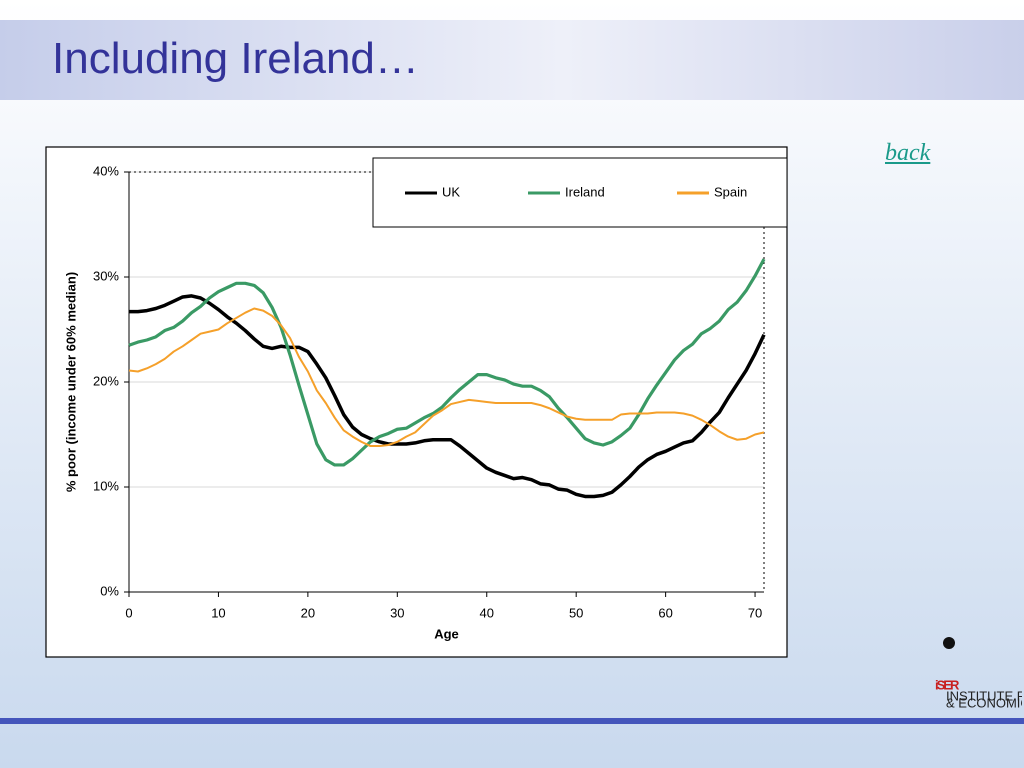 The image size is (1024, 768). What do you see at coordinates (984, 695) in the screenshot?
I see `logo-line: INSTITUTE FOR SOCIAL` at bounding box center [984, 695].